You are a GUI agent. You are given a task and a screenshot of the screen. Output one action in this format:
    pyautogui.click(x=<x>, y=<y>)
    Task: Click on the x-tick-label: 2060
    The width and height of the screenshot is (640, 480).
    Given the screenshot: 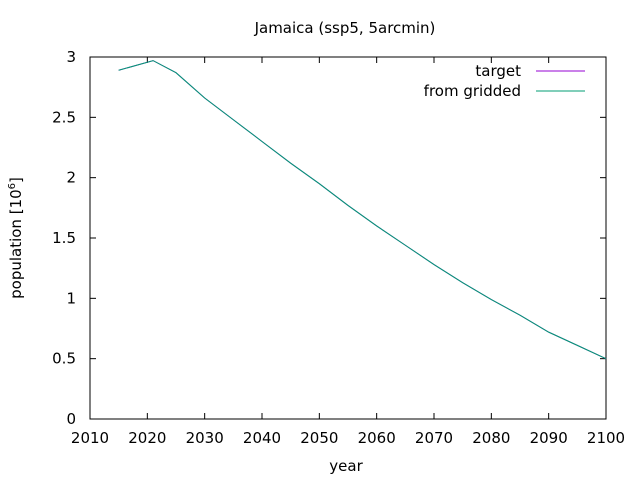 What is the action you would take?
    pyautogui.click(x=377, y=438)
    